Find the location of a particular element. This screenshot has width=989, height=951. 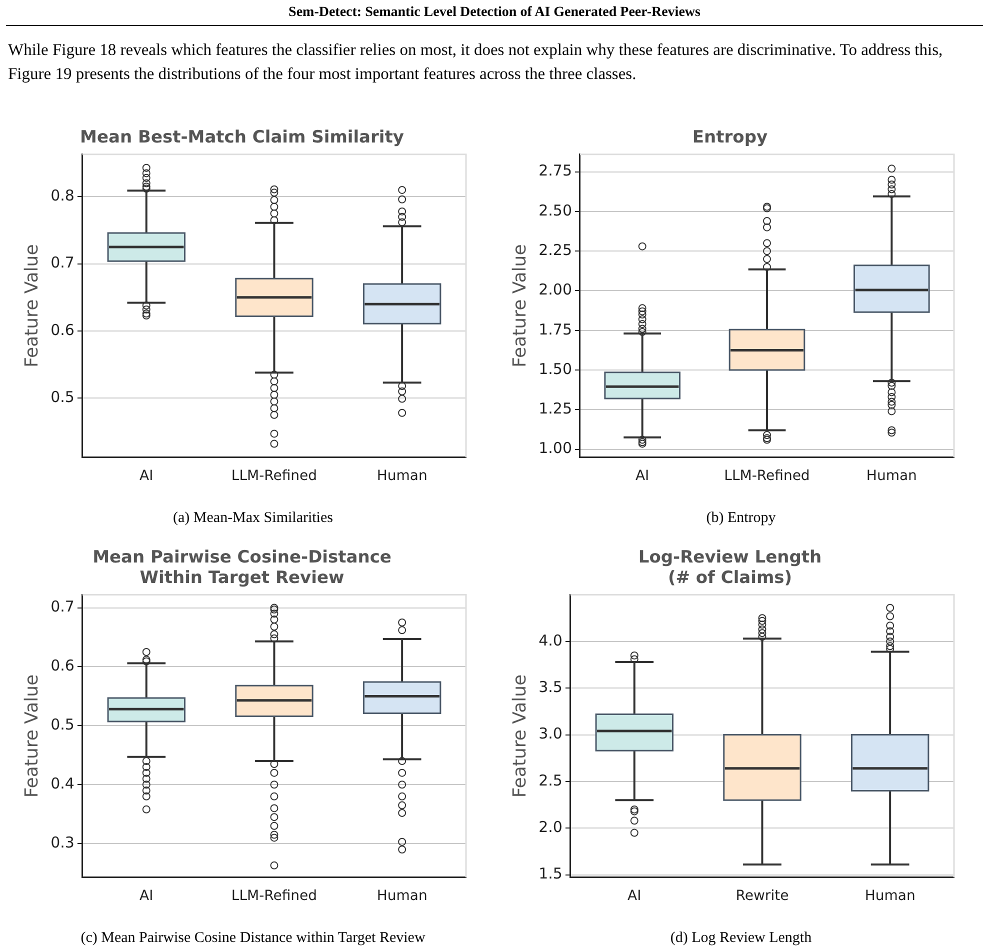

text: (b) Entropy is located at coordinates (741, 518).